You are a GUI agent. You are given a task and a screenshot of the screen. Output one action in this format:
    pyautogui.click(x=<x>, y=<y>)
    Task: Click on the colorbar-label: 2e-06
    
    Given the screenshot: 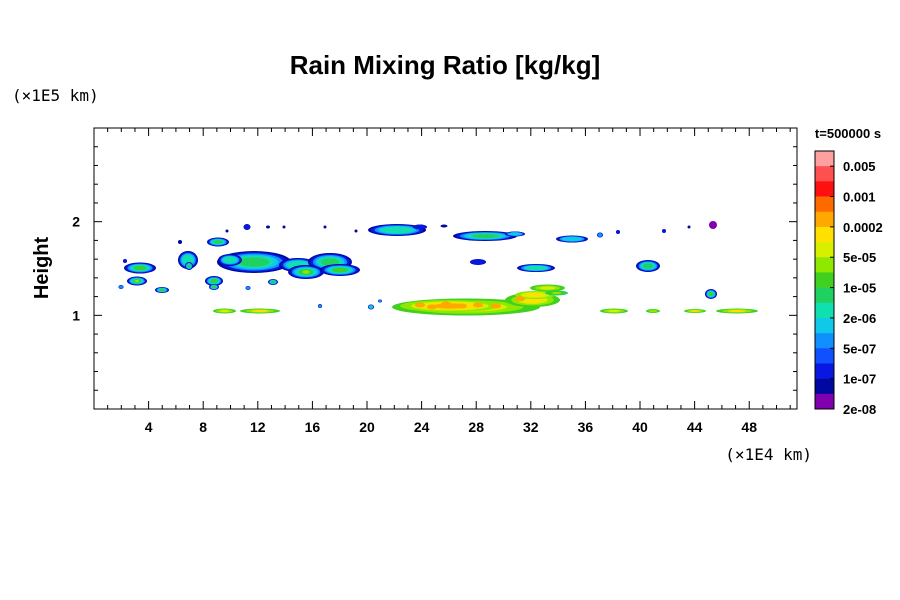 What is the action you would take?
    pyautogui.click(x=859, y=318)
    